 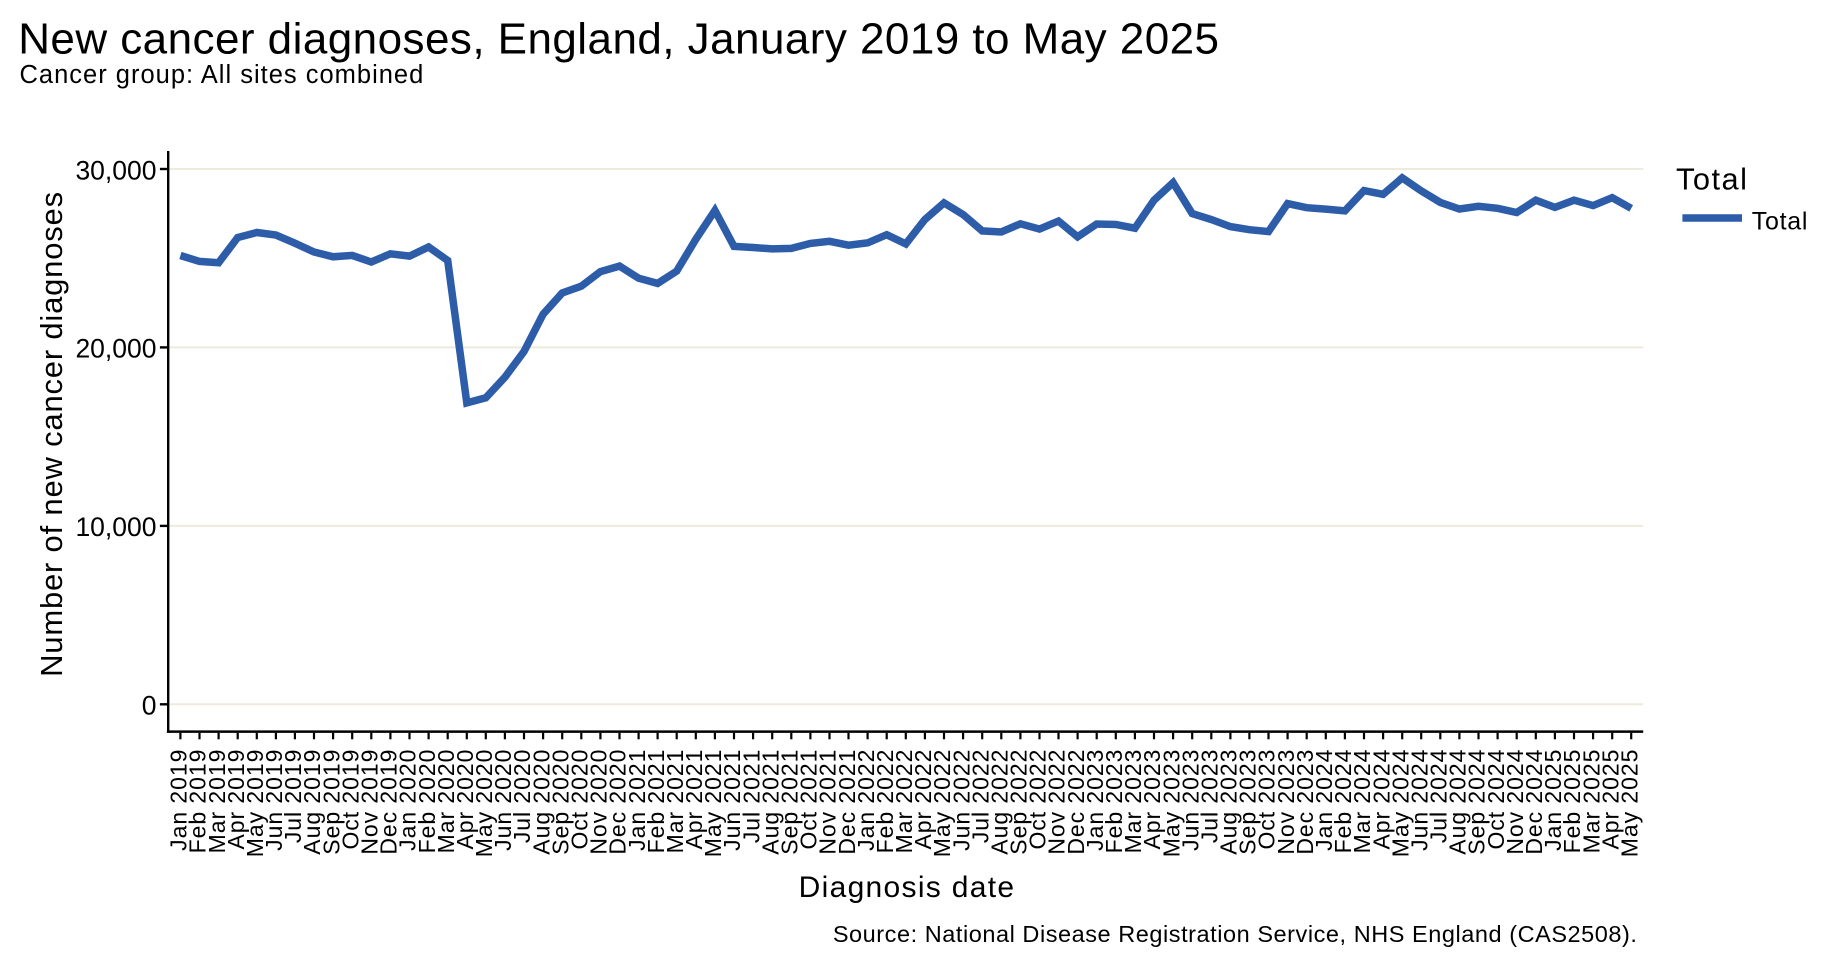 What do you see at coordinates (484, 803) in the screenshot?
I see `svg-text: May 2020` at bounding box center [484, 803].